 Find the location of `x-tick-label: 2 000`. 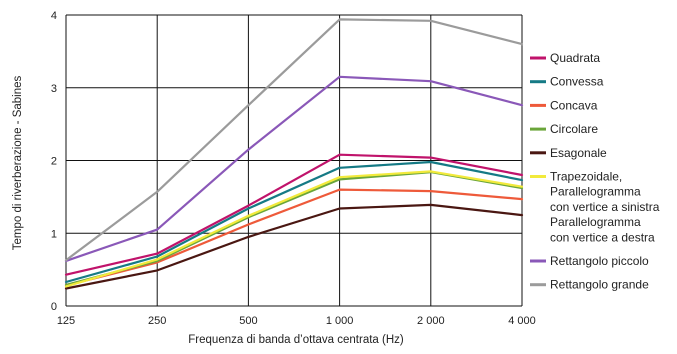

x-tick-label: 2 000 is located at coordinates (431, 321).